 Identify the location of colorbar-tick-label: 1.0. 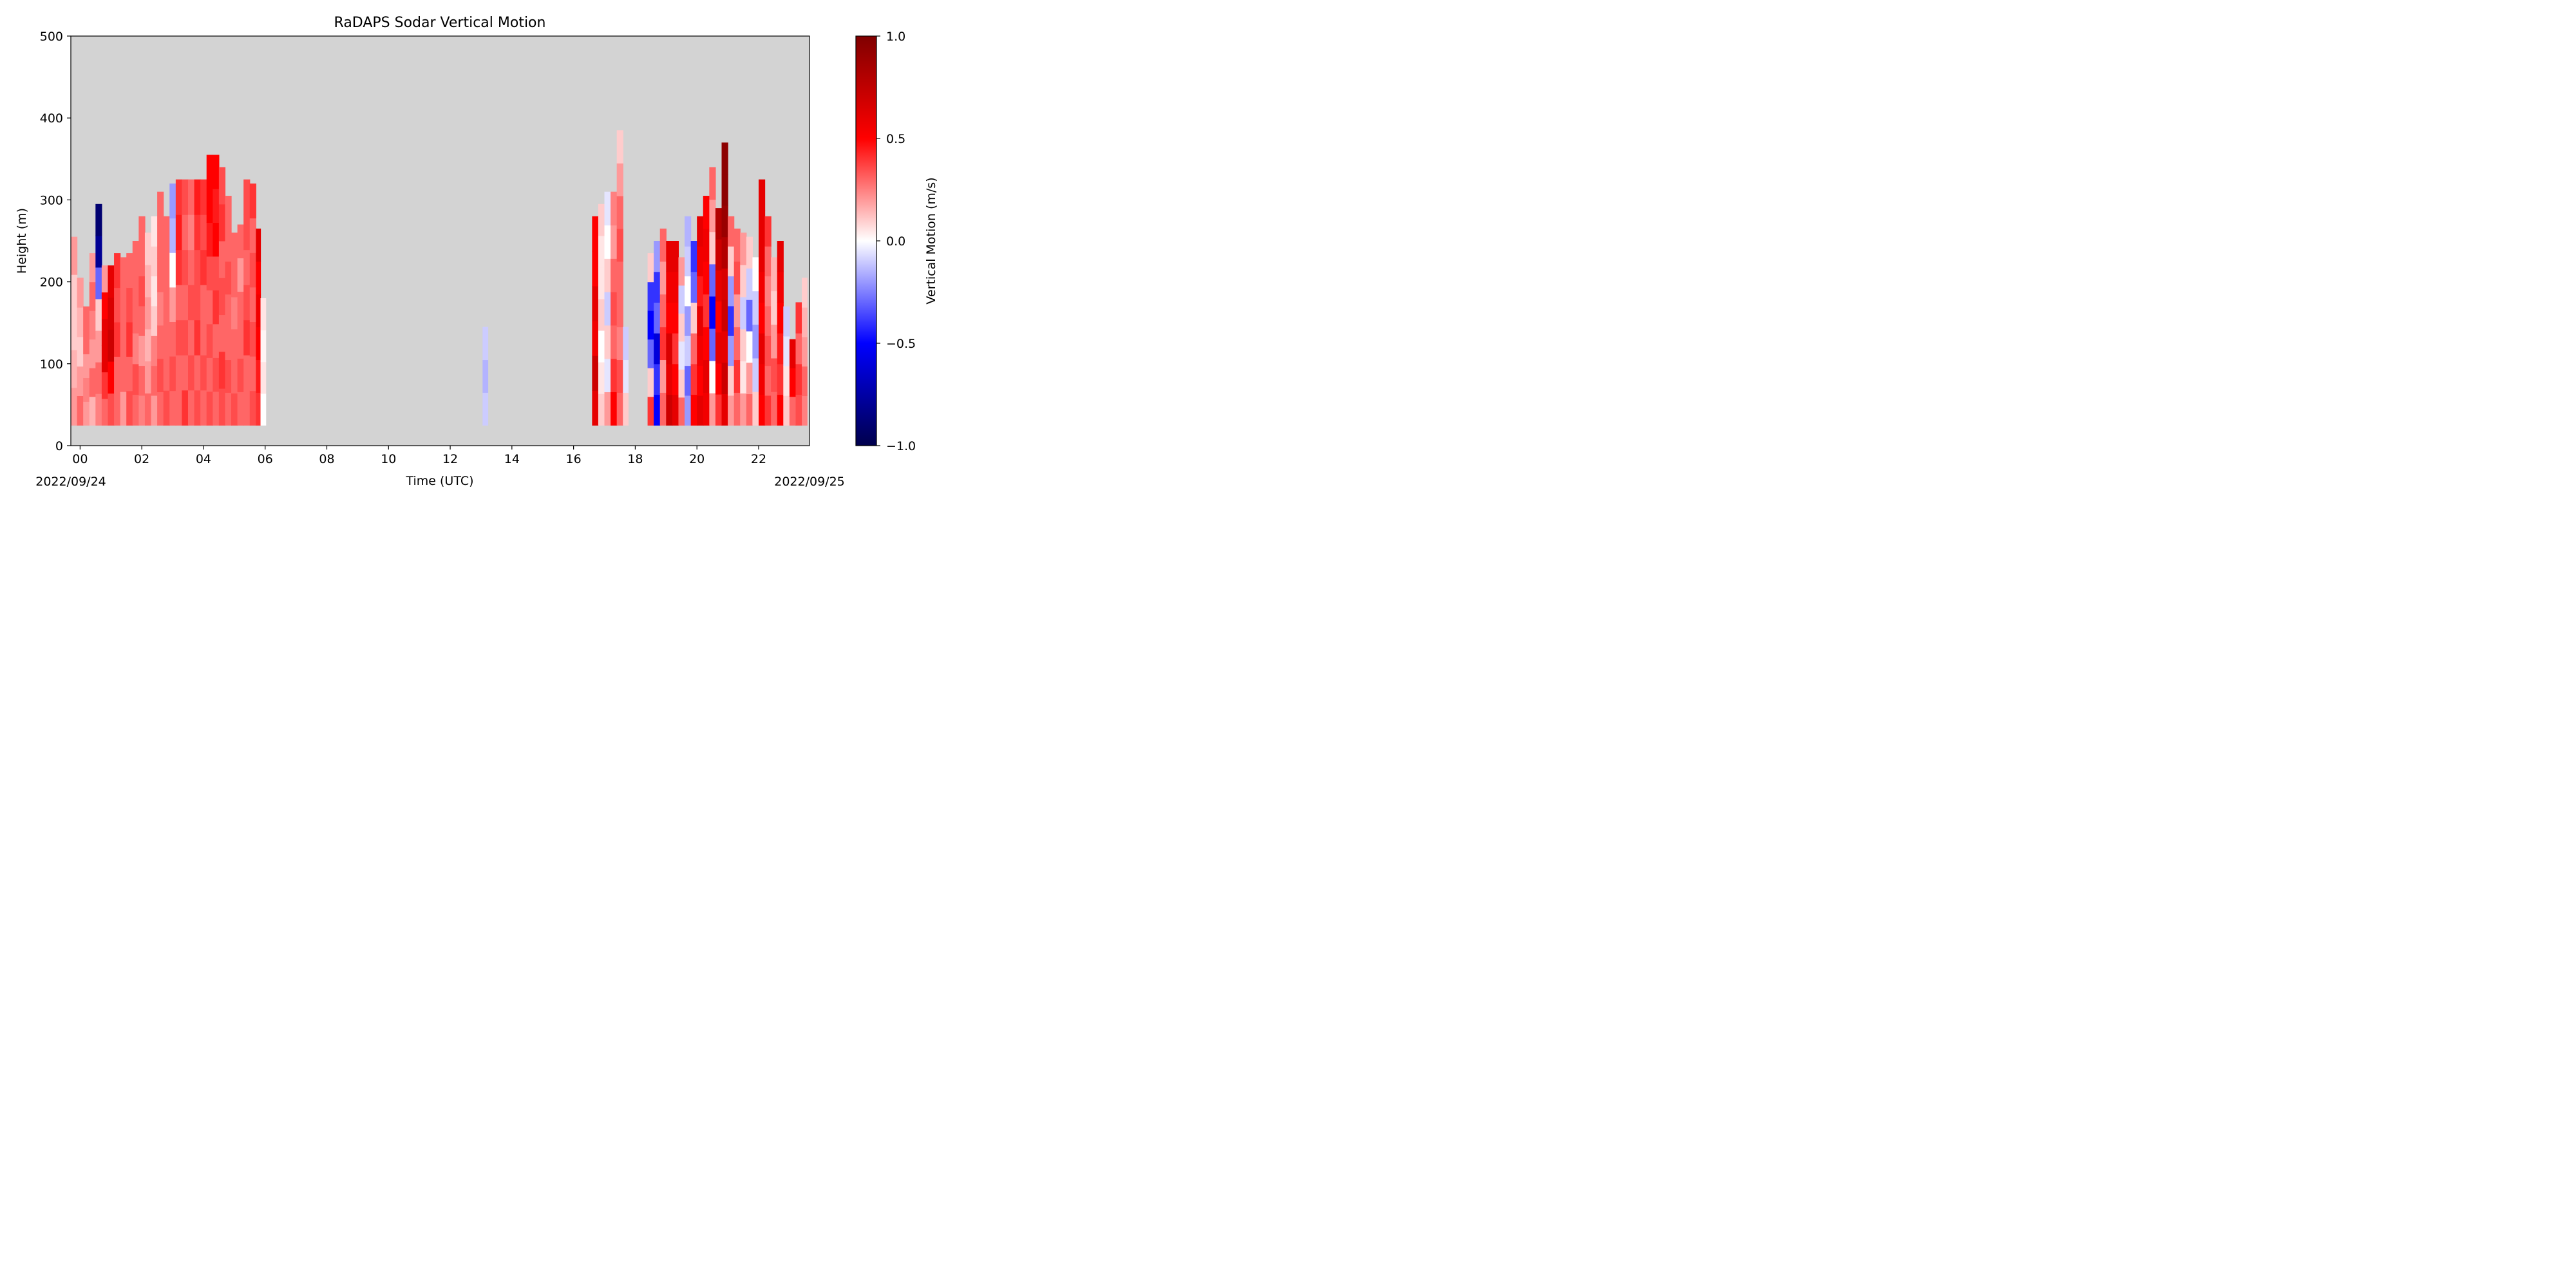
(895, 37).